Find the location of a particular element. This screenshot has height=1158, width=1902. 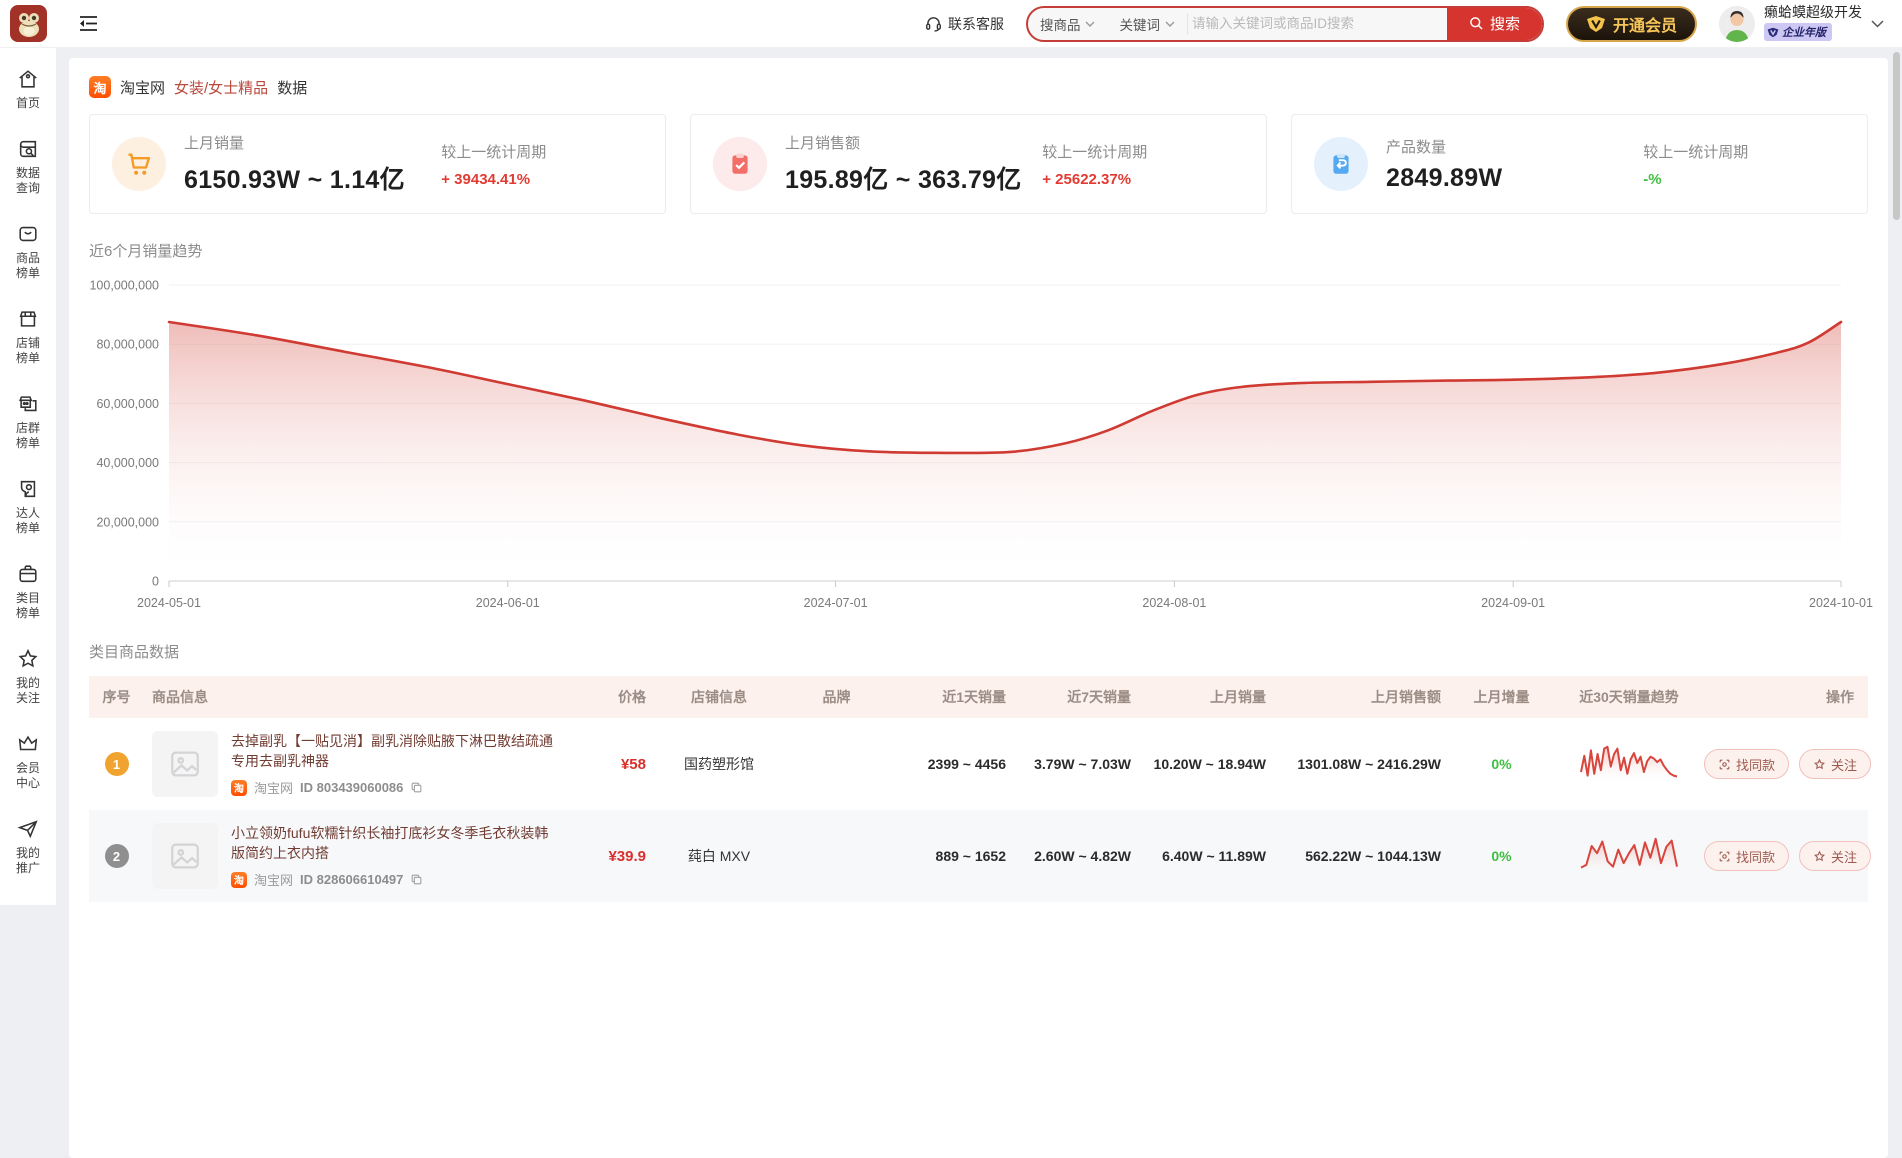

clipboard-return-icon is located at coordinates (1341, 164).